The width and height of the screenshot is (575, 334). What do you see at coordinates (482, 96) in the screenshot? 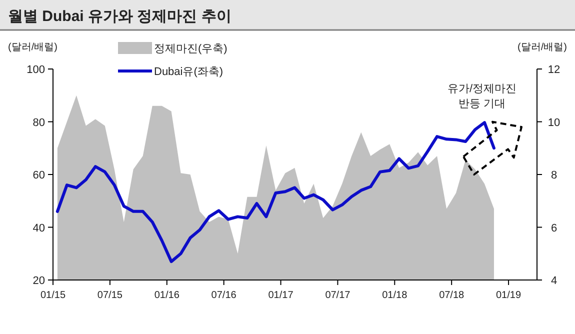
I see `annotation: 유가/정제마진 반등 기대` at bounding box center [482, 96].